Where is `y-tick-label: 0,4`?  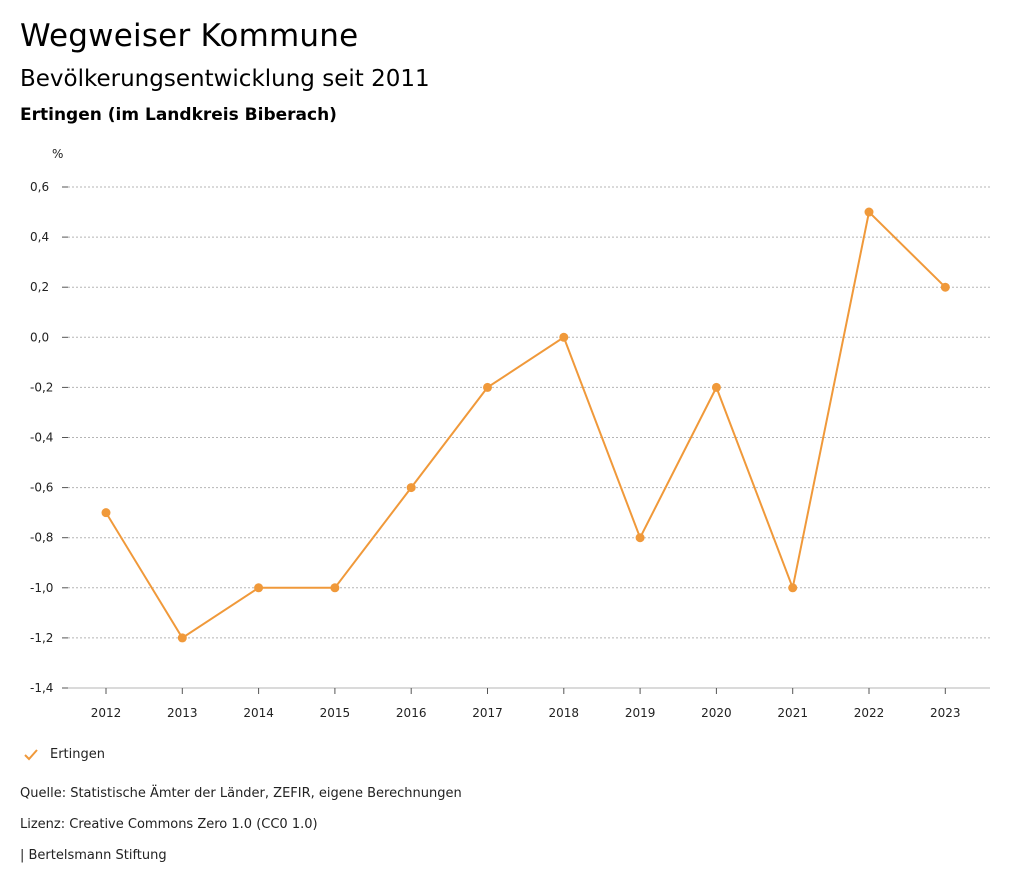 y-tick-label: 0,4 is located at coordinates (39, 237).